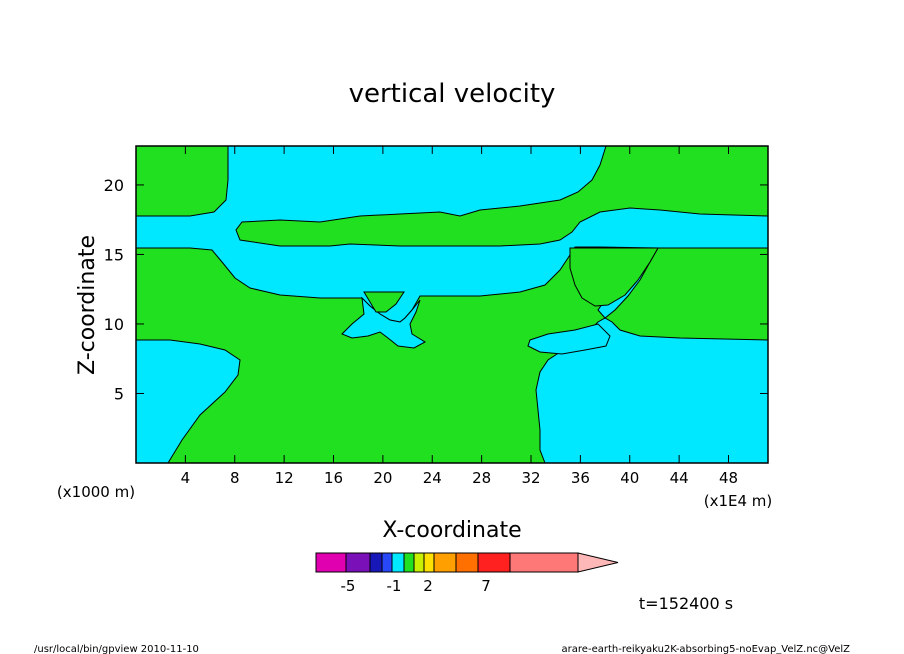 This screenshot has width=904, height=654. What do you see at coordinates (114, 324) in the screenshot?
I see `y-tick-label: 10` at bounding box center [114, 324].